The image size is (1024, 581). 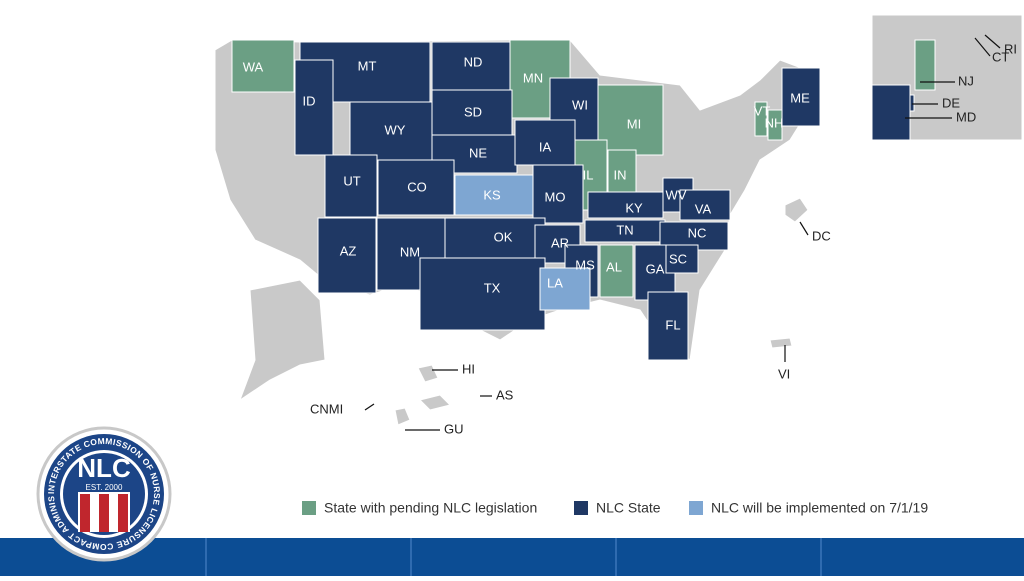 What do you see at coordinates (774, 122) in the screenshot?
I see `state-label: NH` at bounding box center [774, 122].